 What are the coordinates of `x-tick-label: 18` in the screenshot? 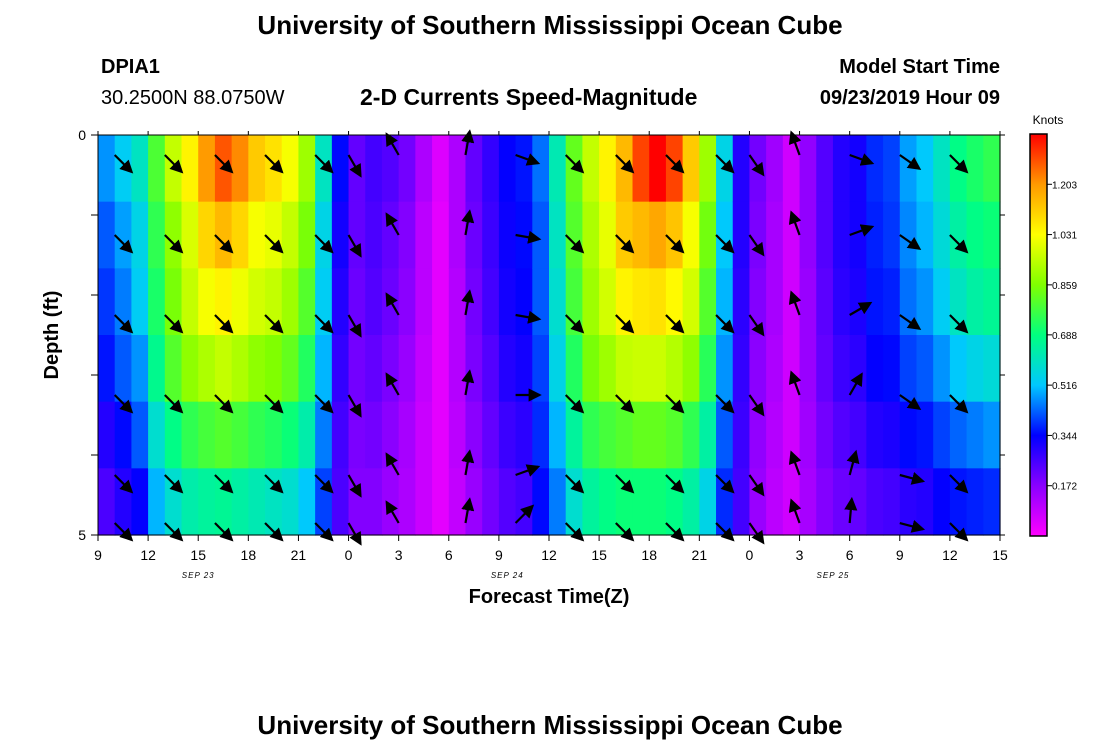 It's located at (249, 555).